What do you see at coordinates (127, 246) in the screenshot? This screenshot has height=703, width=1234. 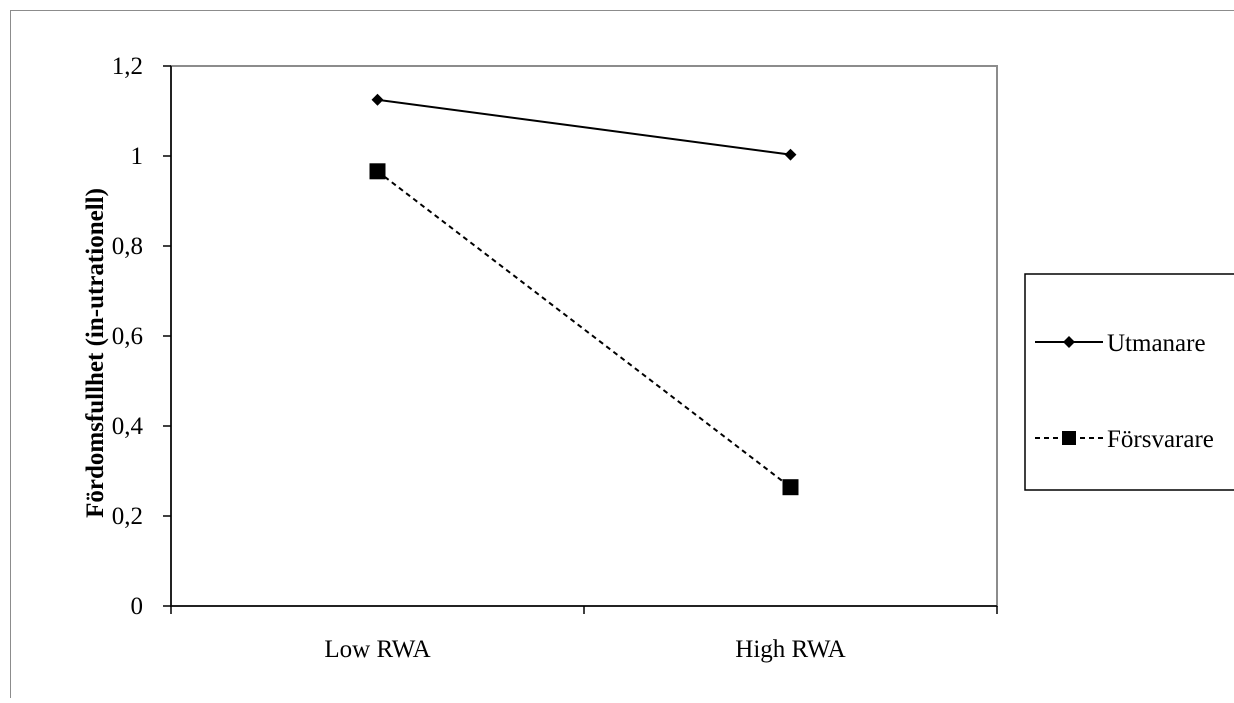 I see `y-tick-label: 0,8` at bounding box center [127, 246].